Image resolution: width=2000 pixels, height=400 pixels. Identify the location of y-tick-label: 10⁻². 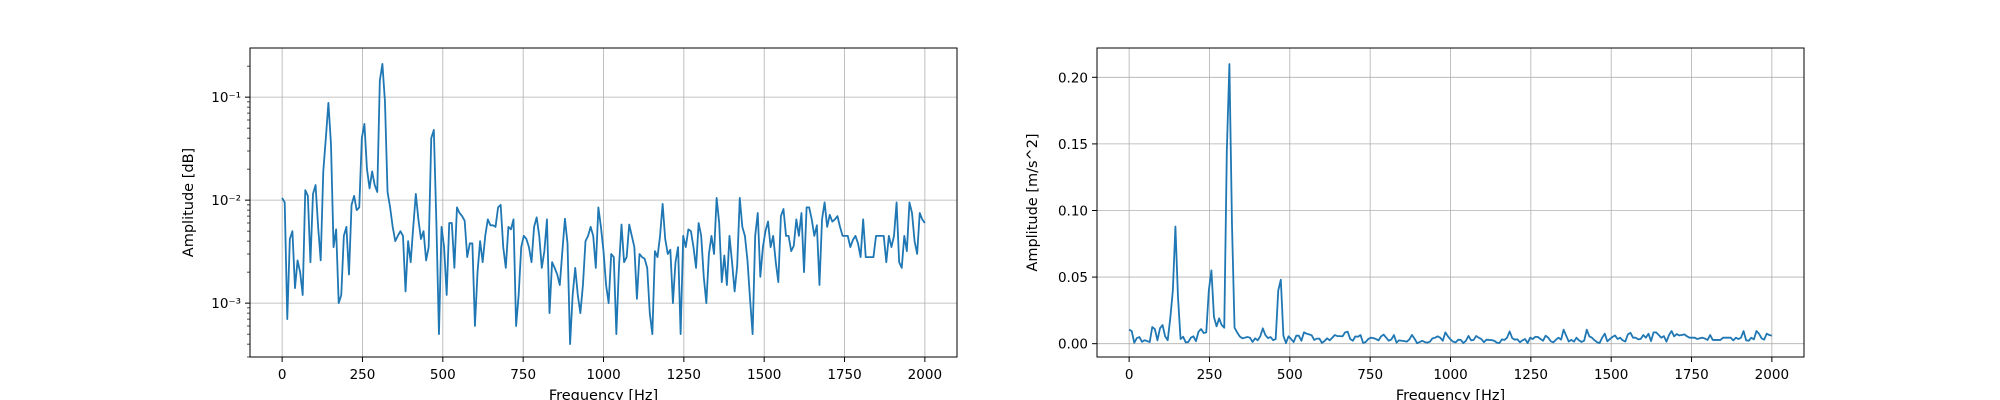
(226, 201).